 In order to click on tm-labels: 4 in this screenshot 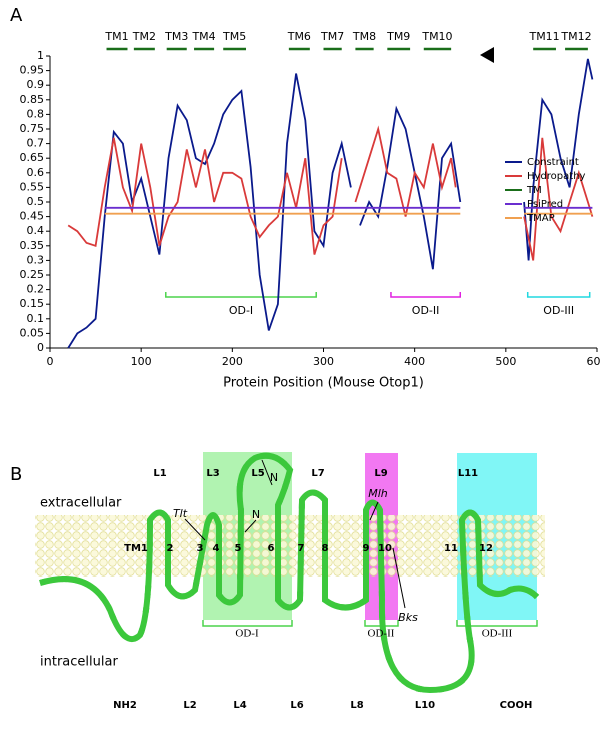, I will do `click(216, 548)`.